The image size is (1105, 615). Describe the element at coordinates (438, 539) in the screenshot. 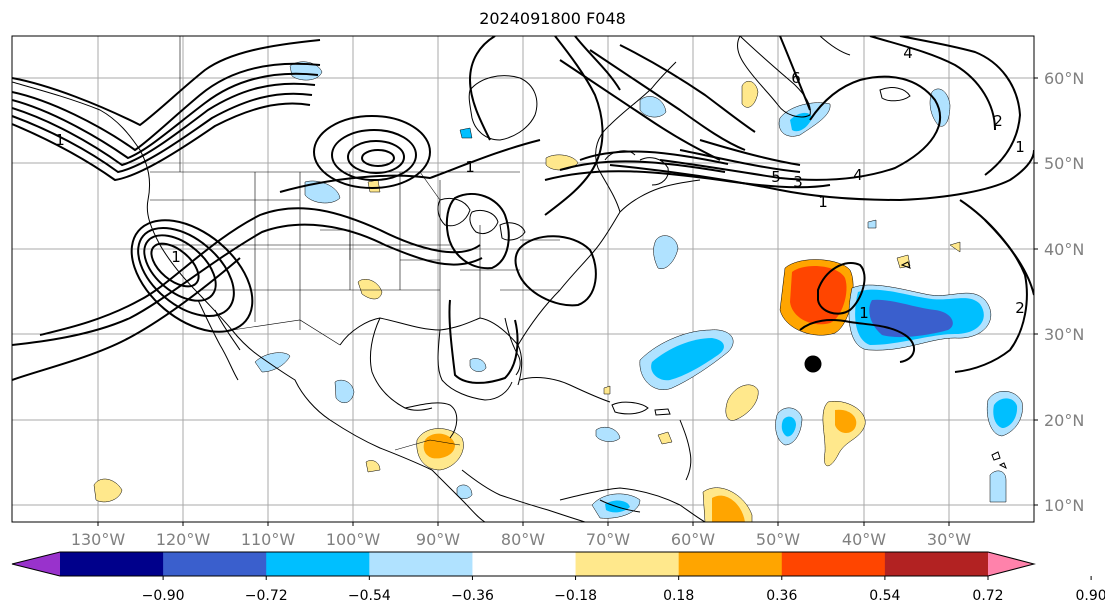

I see `lon-label: 90°W` at that location.